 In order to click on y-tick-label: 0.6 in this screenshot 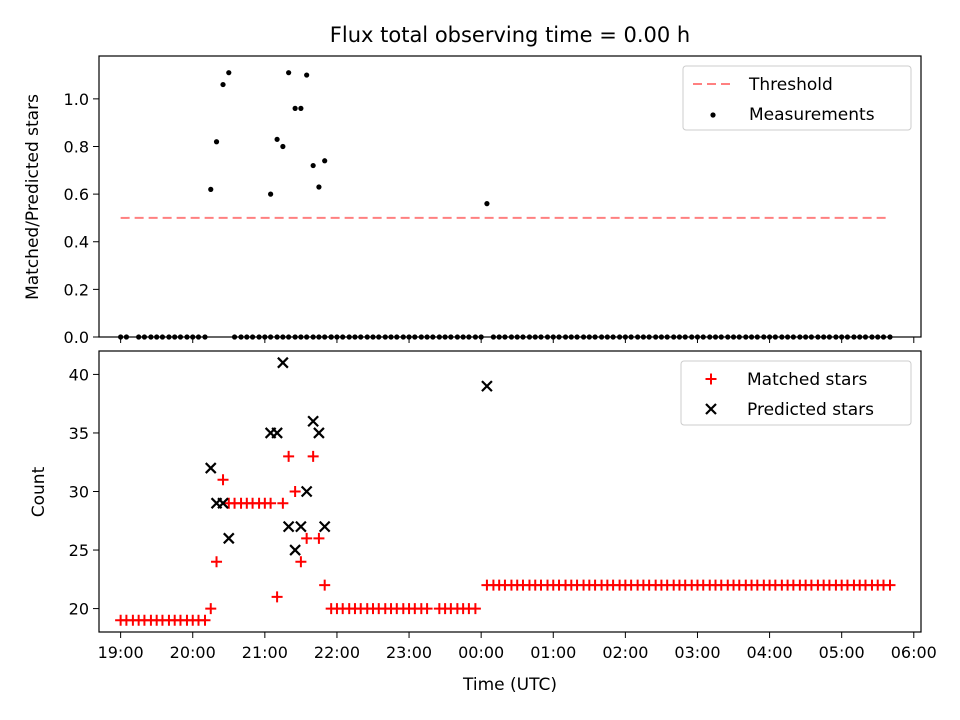, I will do `click(76, 194)`.